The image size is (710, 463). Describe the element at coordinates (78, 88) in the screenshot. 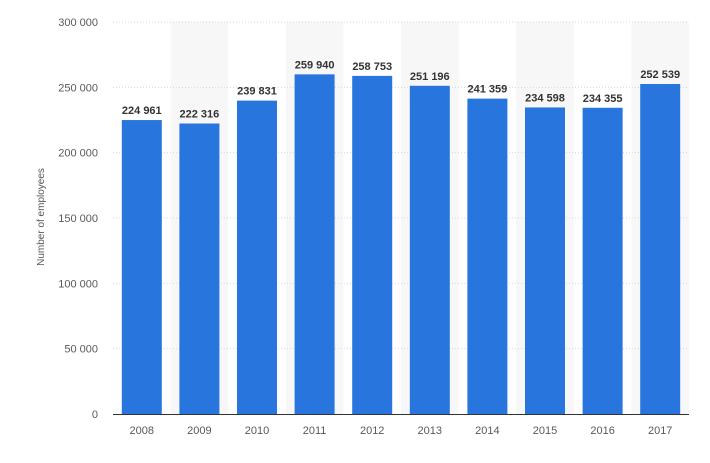

I see `y-tick-label: 250 000` at that location.